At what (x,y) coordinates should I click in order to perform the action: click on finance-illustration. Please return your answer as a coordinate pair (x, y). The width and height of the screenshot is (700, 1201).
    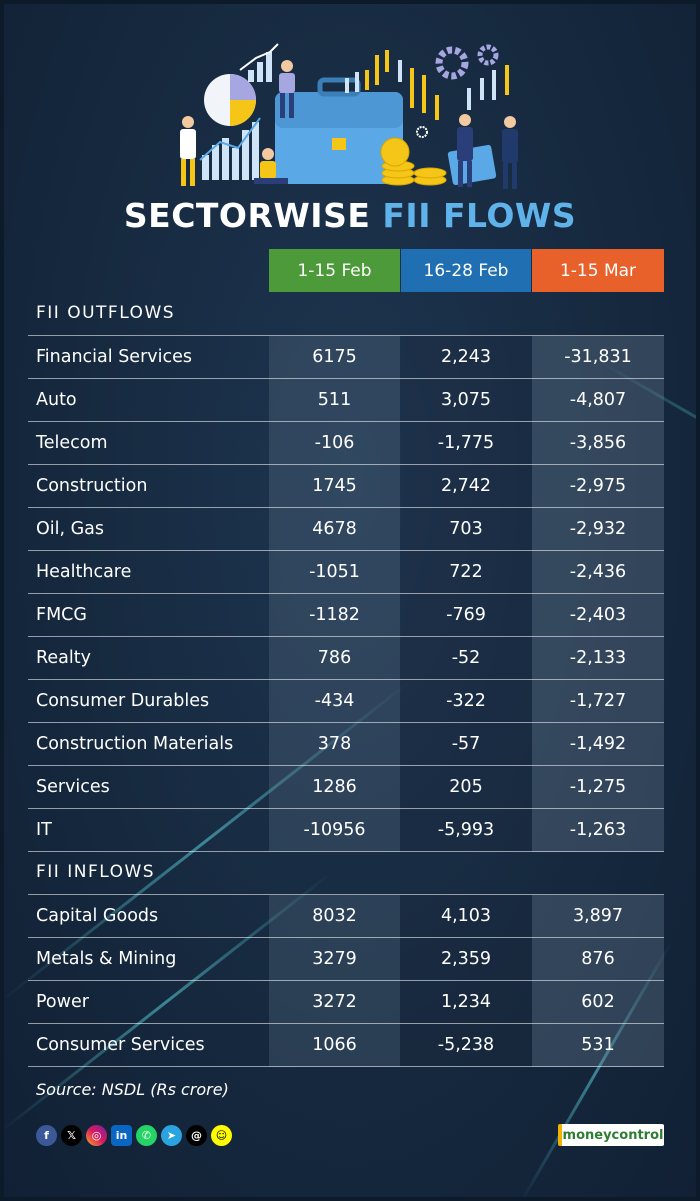
    Looking at the image, I should click on (349, 116).